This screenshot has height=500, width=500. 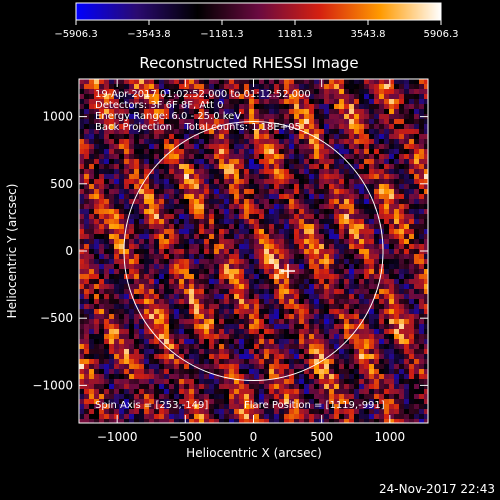 What do you see at coordinates (148, 34) in the screenshot?
I see `colorbar-tick-label: −3543.8` at bounding box center [148, 34].